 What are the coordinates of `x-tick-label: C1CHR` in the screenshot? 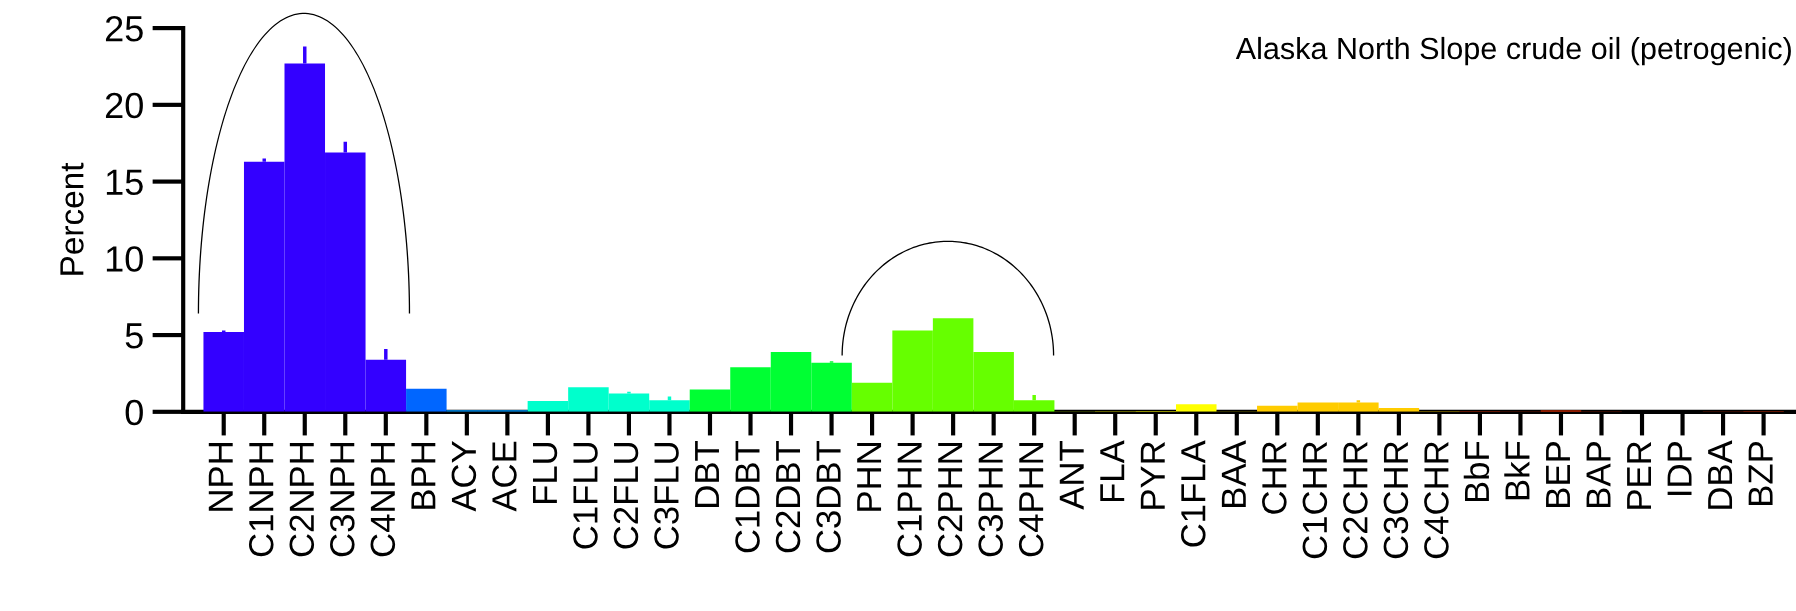 It's located at (1315, 500).